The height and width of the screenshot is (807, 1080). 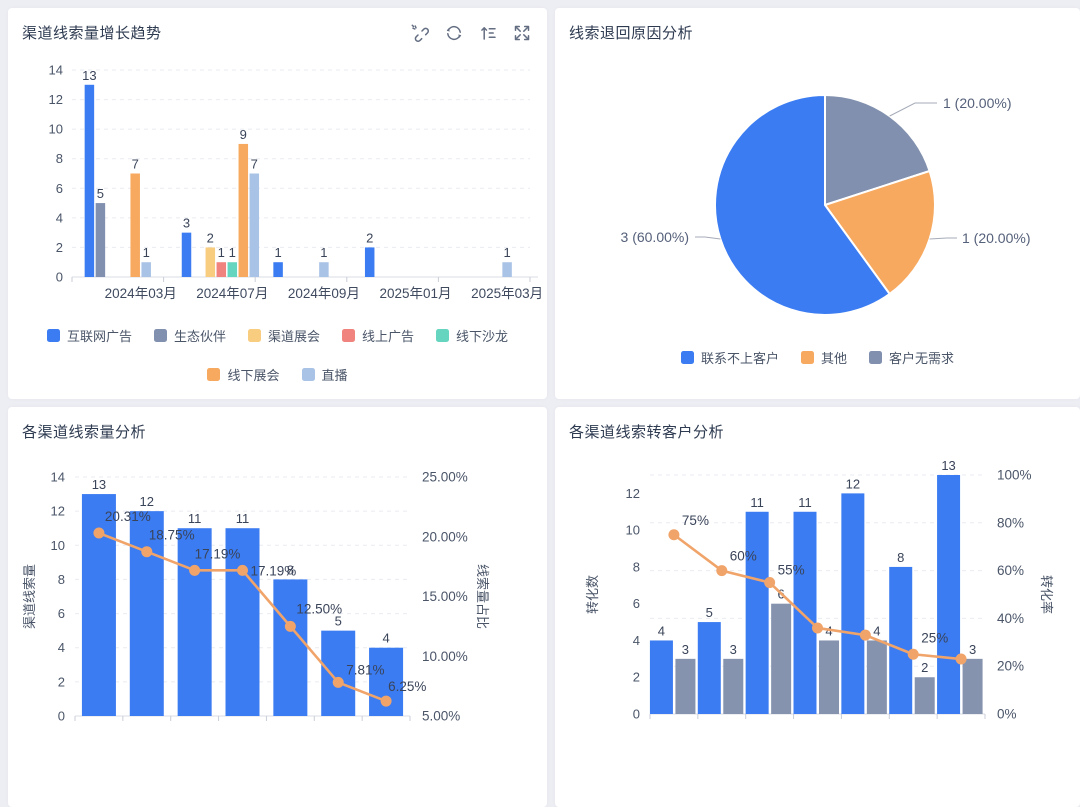 I want to click on right-axis-label: 60%, so click(x=1010, y=570).